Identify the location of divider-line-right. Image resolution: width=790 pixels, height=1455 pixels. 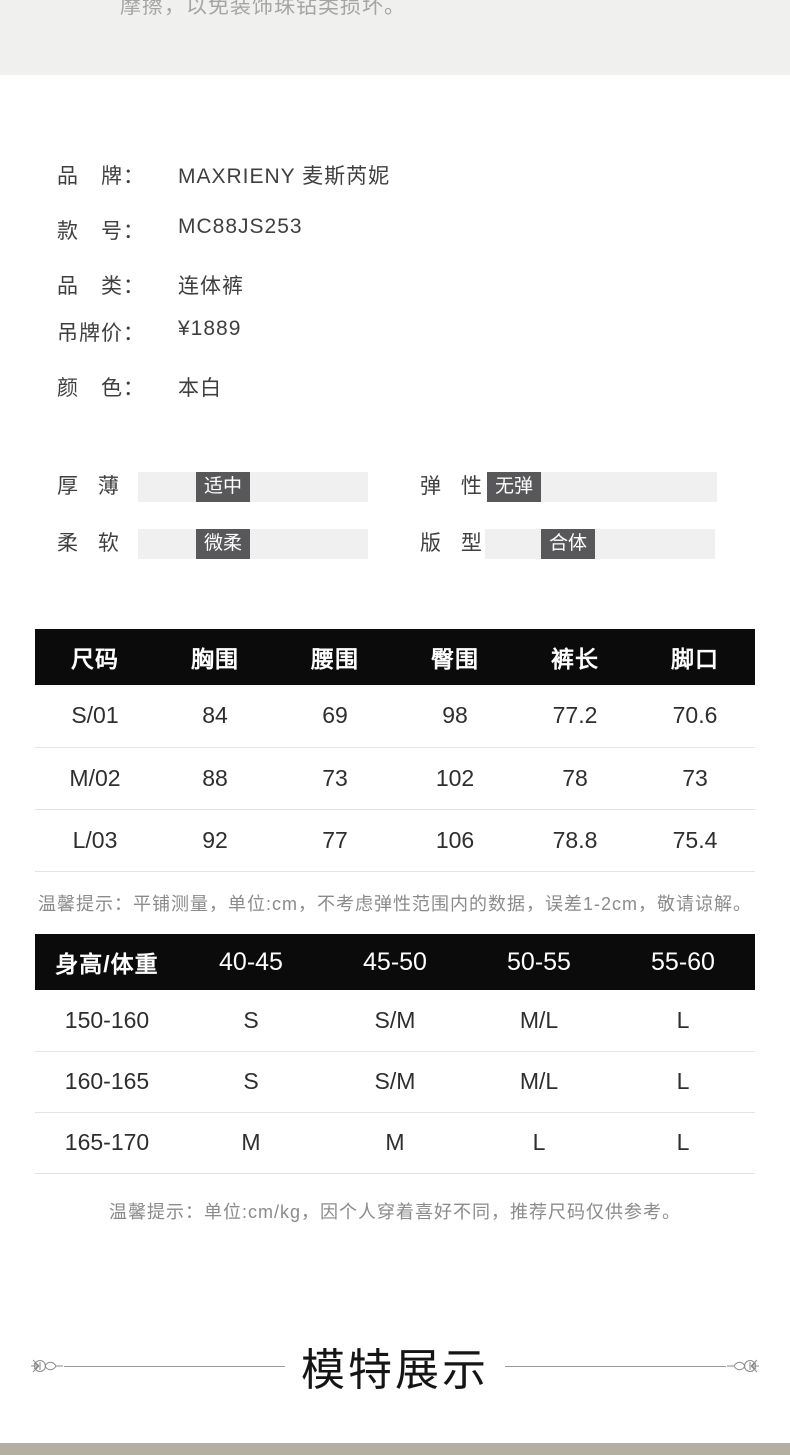
(615, 1366).